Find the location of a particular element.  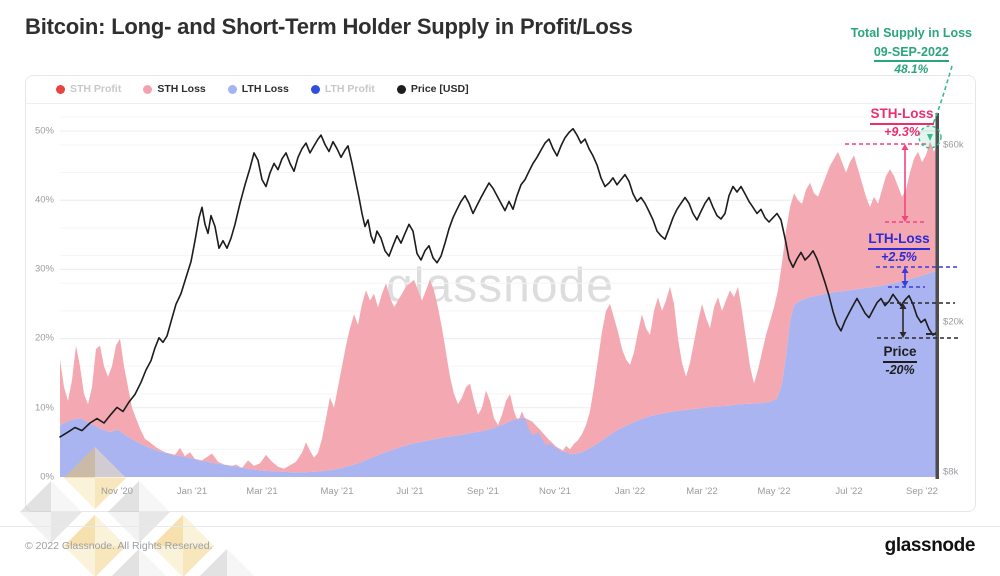

x-axis-tick: May '22 is located at coordinates (774, 491).